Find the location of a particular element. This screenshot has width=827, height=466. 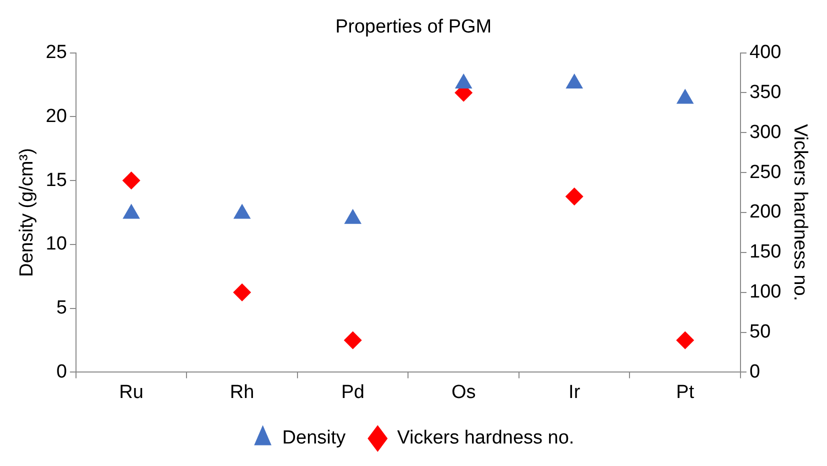

y2-tick-label: 200 is located at coordinates (766, 212).